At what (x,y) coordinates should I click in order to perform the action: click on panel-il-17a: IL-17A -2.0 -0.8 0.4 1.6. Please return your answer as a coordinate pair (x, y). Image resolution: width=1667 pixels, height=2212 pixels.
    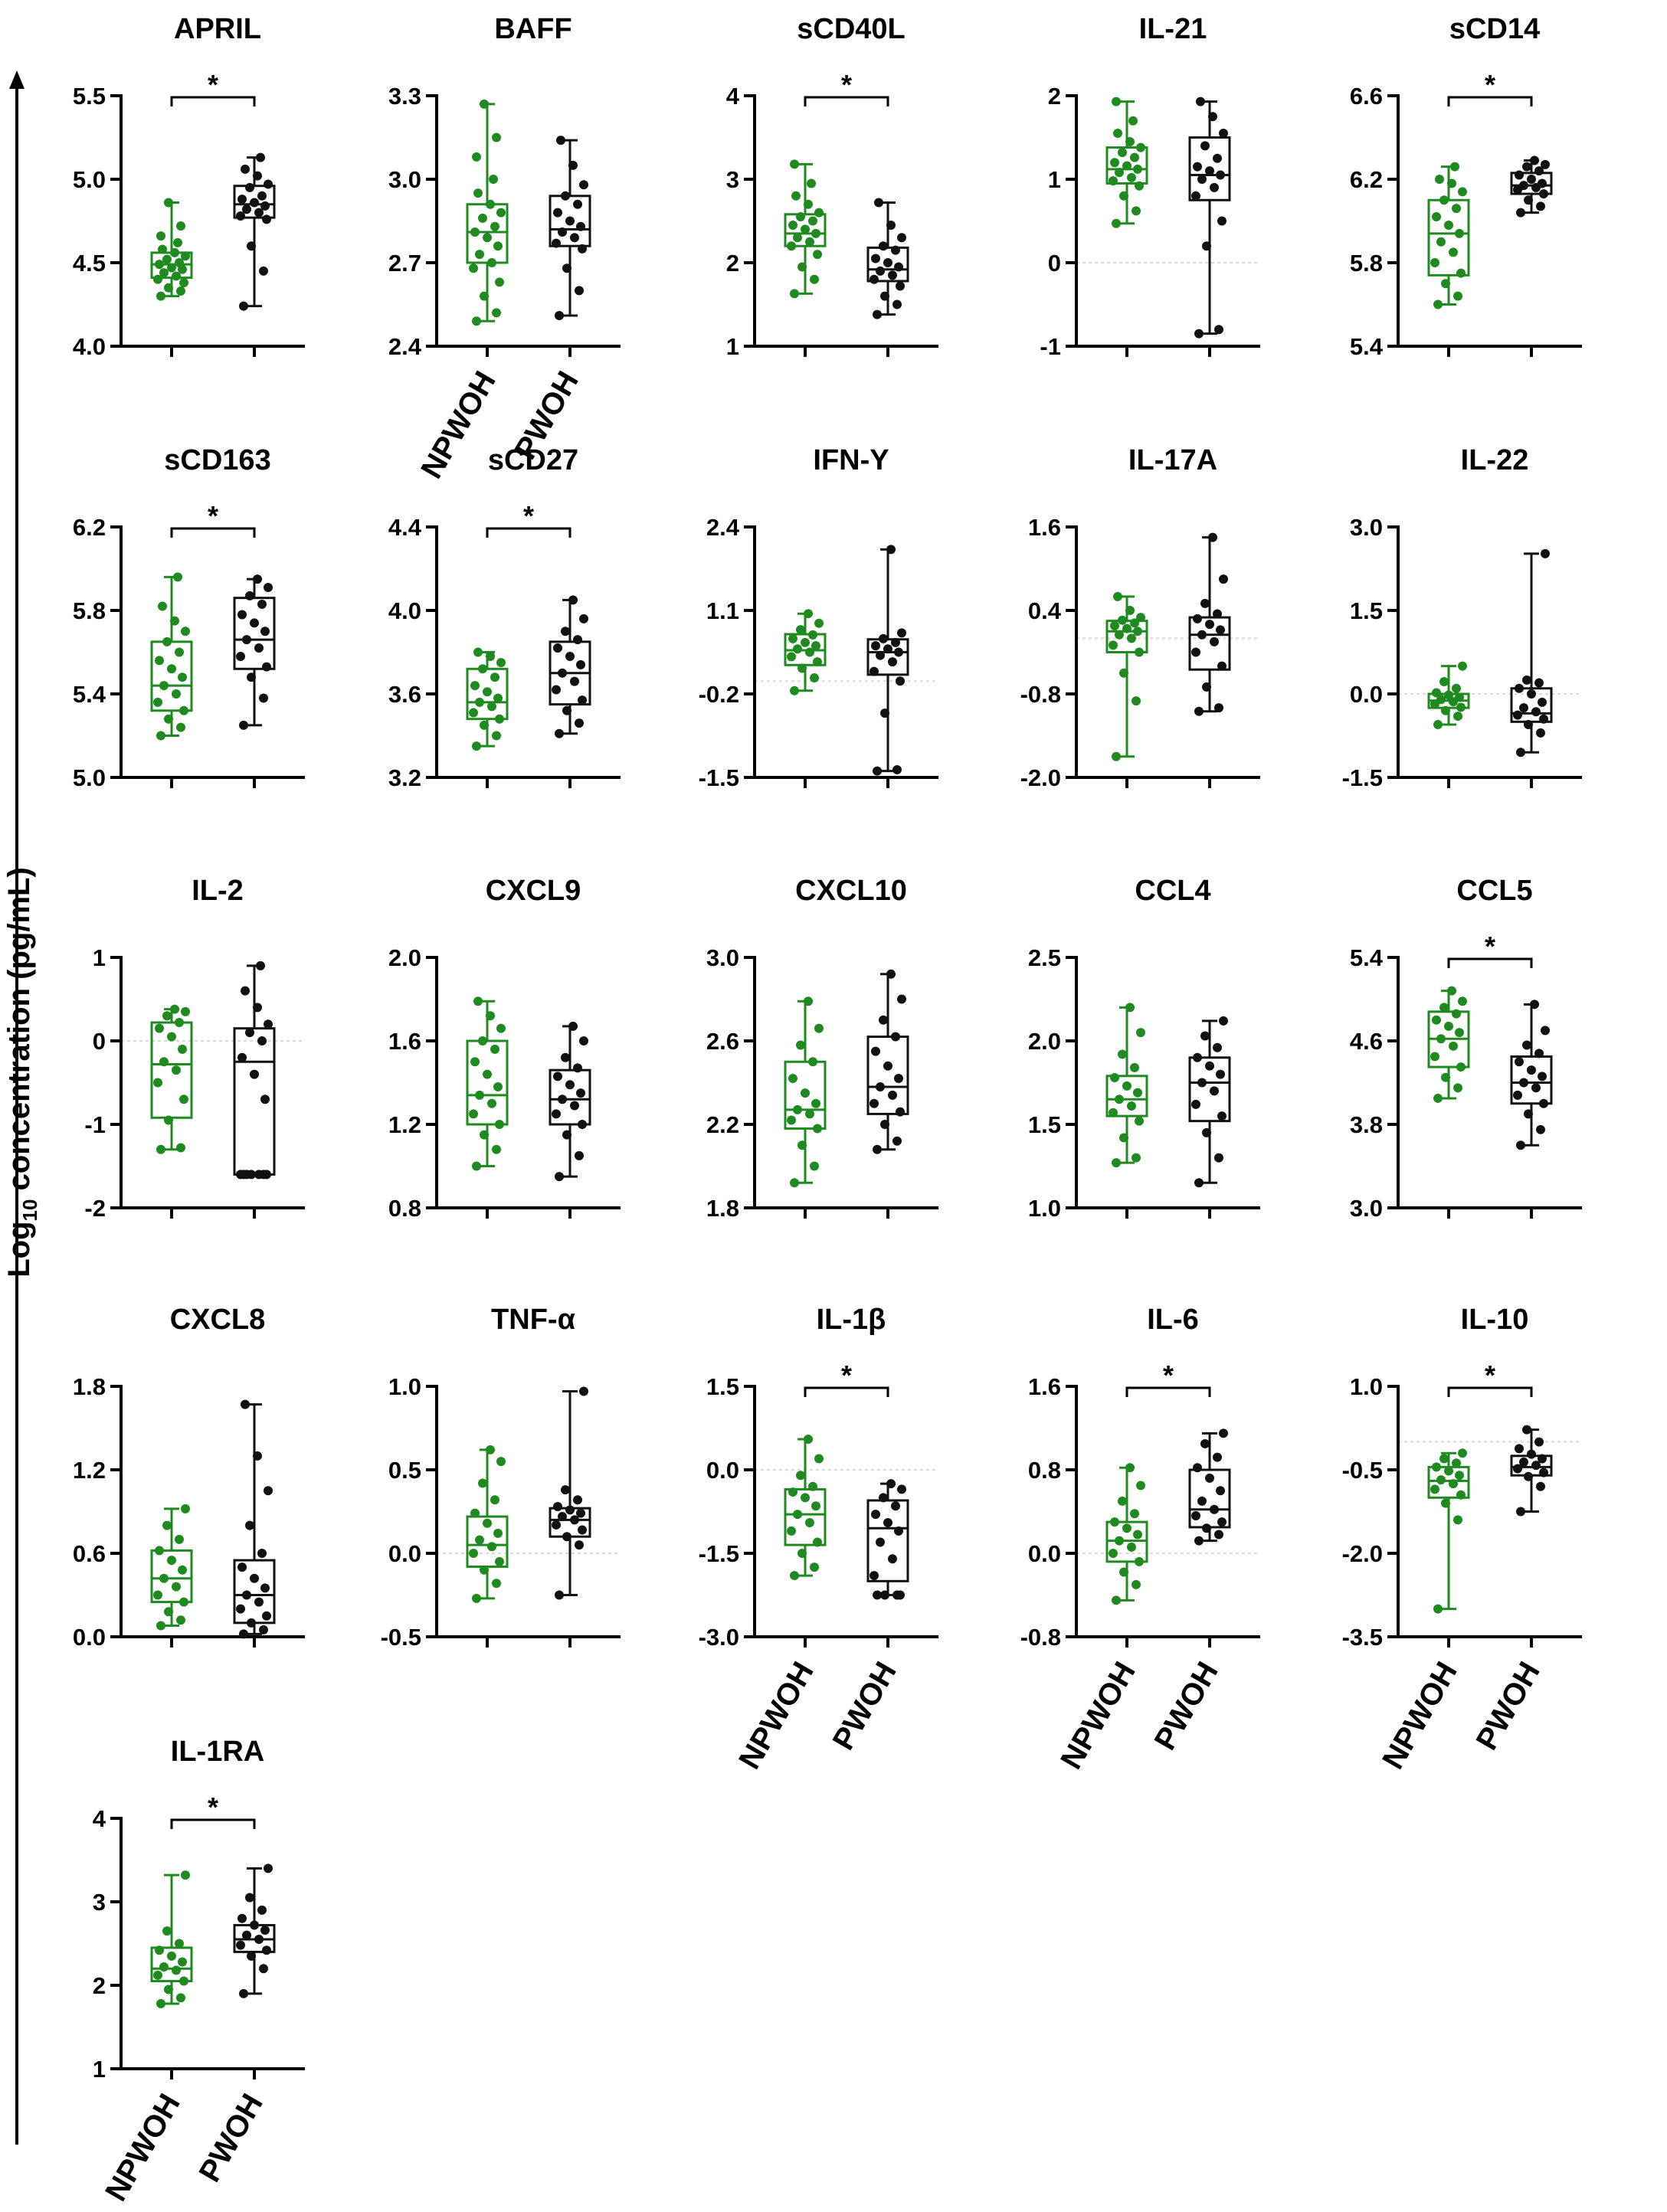
    Looking at the image, I should click on (1140, 618).